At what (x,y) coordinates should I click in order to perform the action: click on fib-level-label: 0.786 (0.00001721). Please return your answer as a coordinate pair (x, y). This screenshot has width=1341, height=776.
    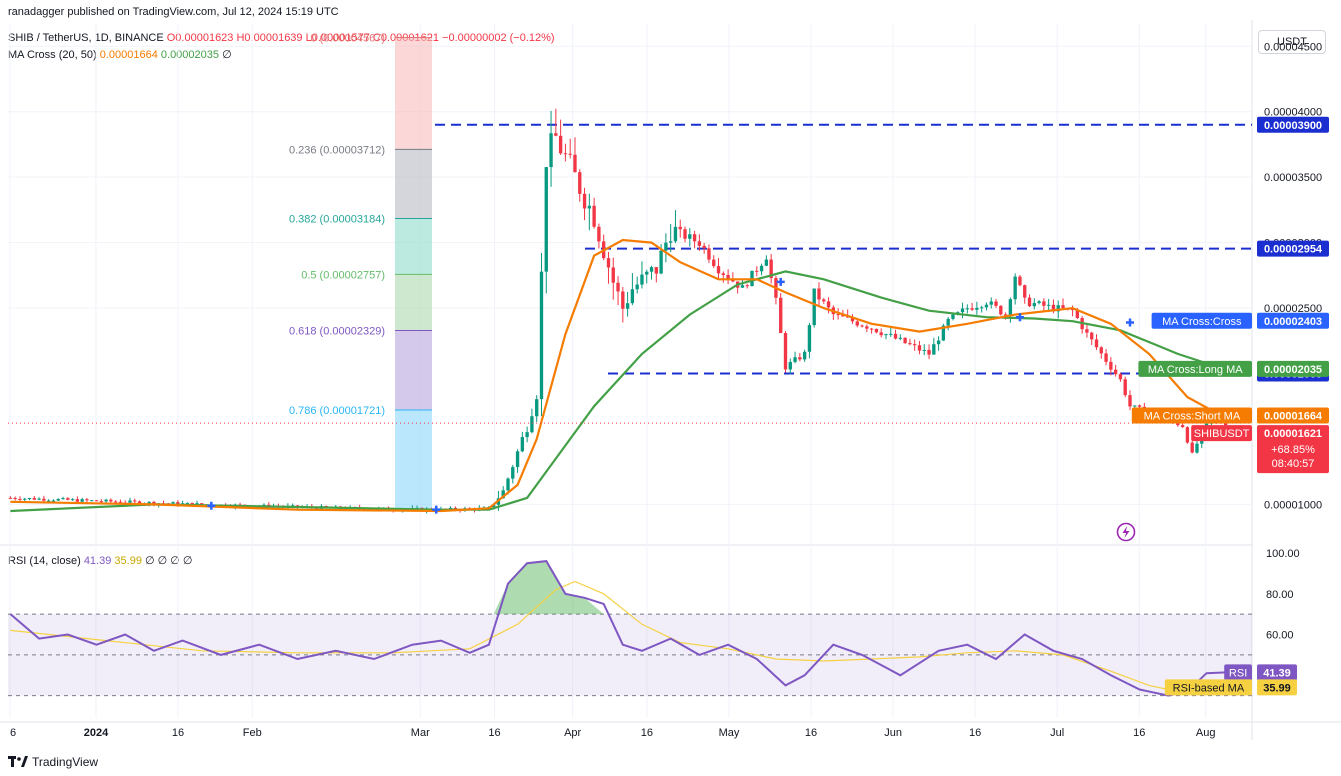
    Looking at the image, I should click on (337, 411).